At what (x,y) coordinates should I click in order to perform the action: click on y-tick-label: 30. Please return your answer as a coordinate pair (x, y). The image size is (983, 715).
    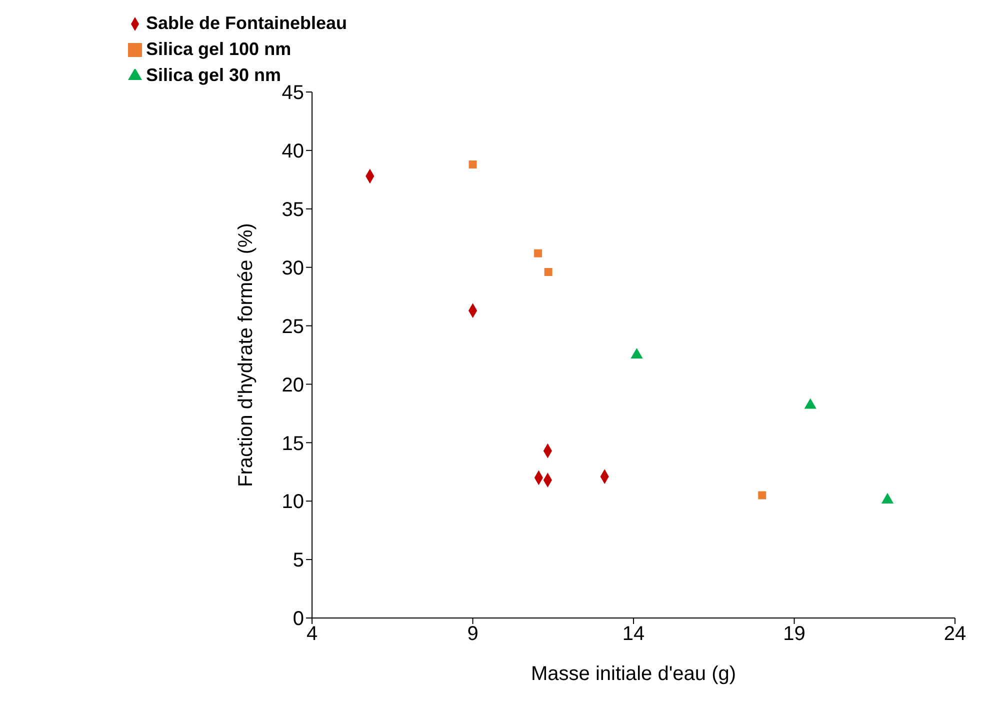
    Looking at the image, I should click on (293, 268).